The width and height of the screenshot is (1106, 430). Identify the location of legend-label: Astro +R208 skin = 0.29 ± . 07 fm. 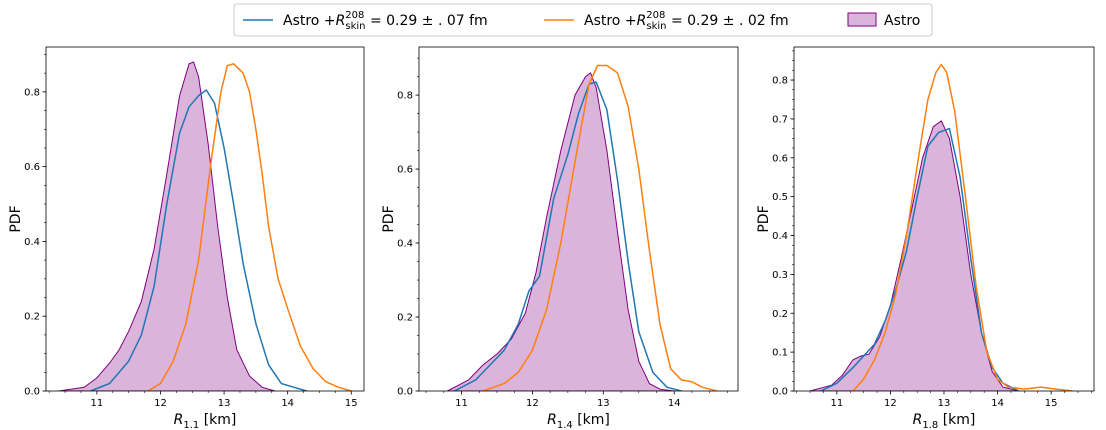
(385, 21).